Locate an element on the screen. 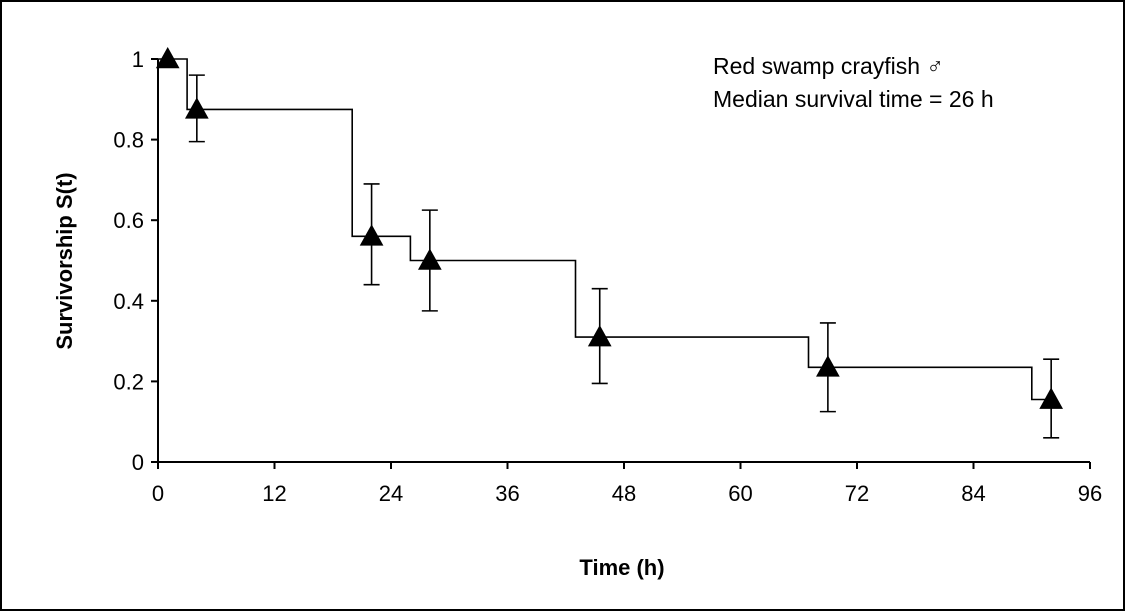  x-tick-label: 12 is located at coordinates (274, 493).